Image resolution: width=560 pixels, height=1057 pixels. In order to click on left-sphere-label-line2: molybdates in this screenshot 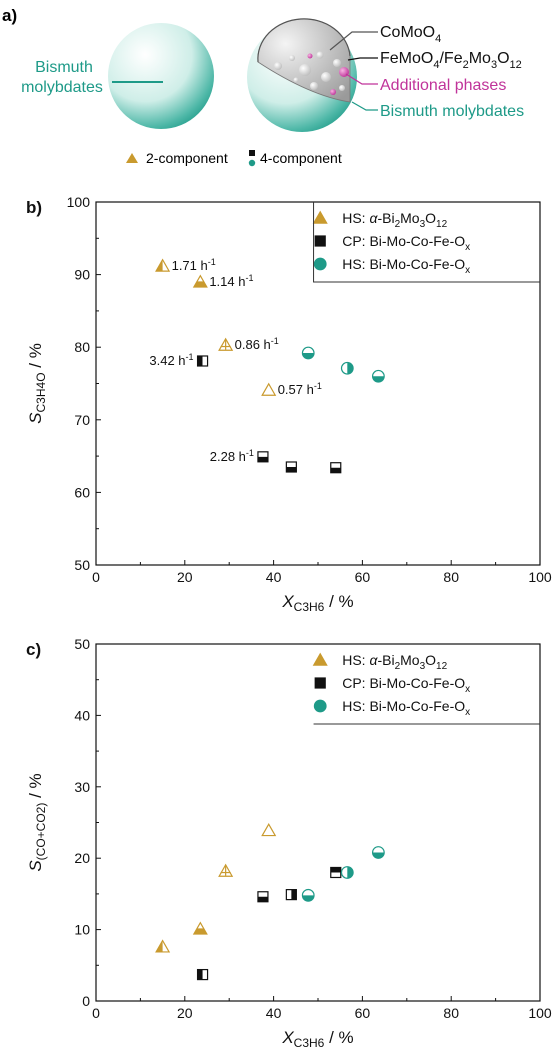, I will do `click(62, 87)`.